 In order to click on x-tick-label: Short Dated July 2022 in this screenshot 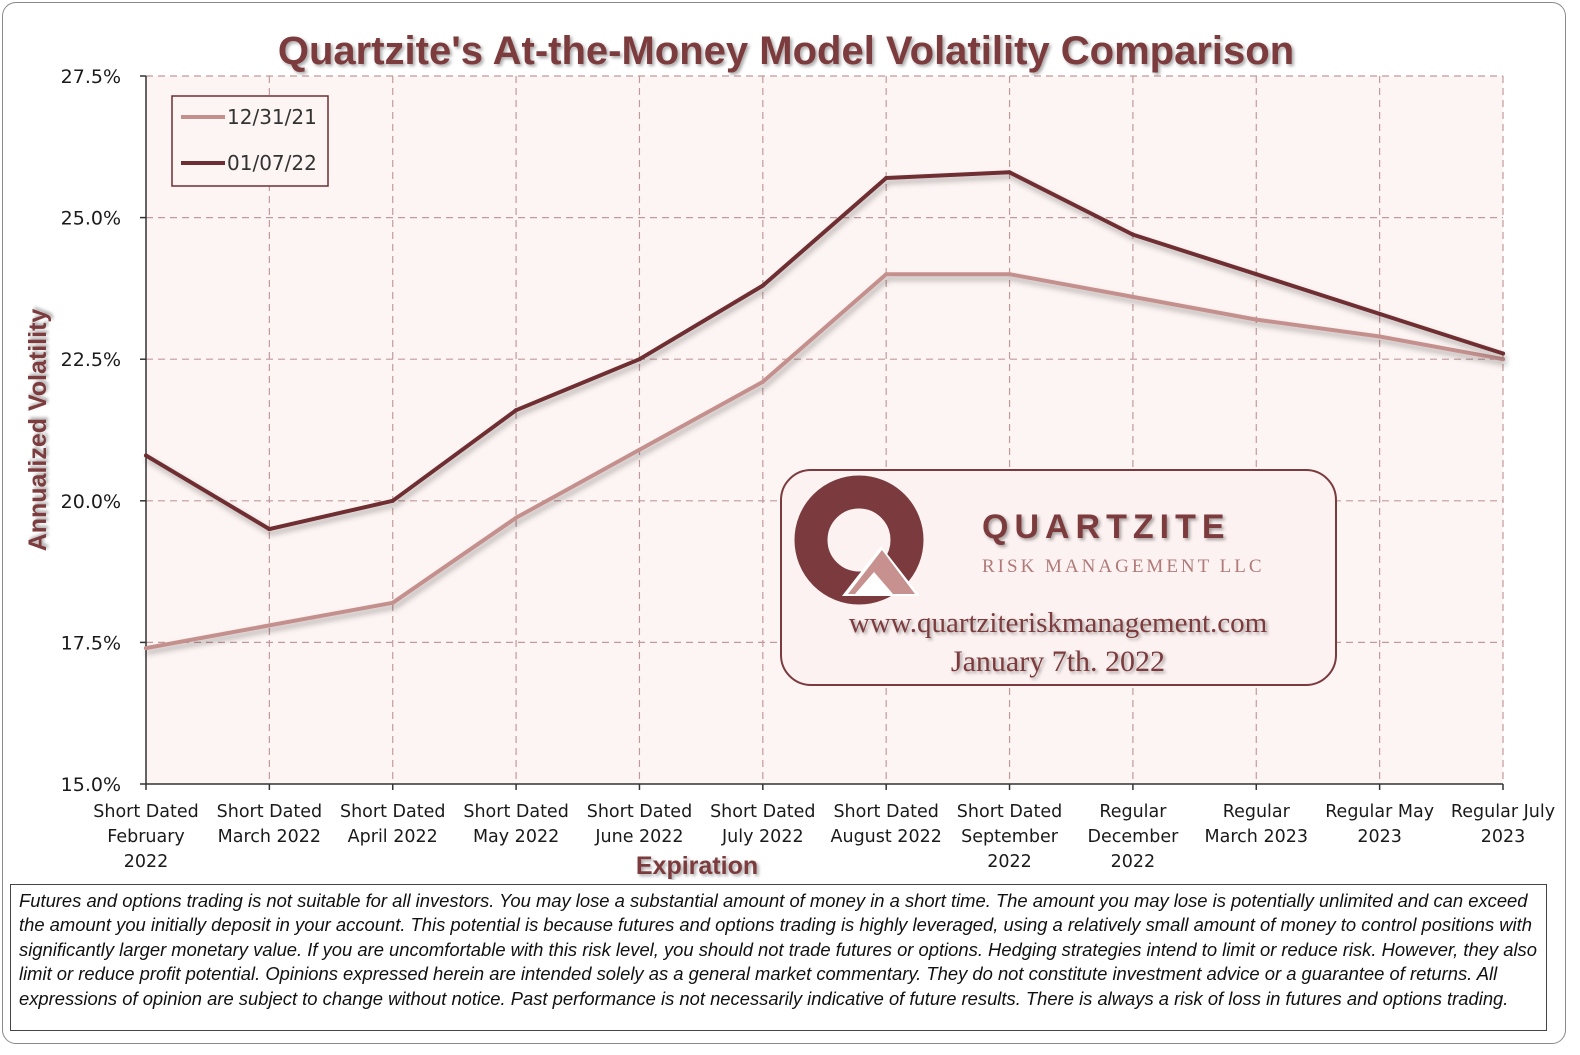, I will do `click(762, 824)`.